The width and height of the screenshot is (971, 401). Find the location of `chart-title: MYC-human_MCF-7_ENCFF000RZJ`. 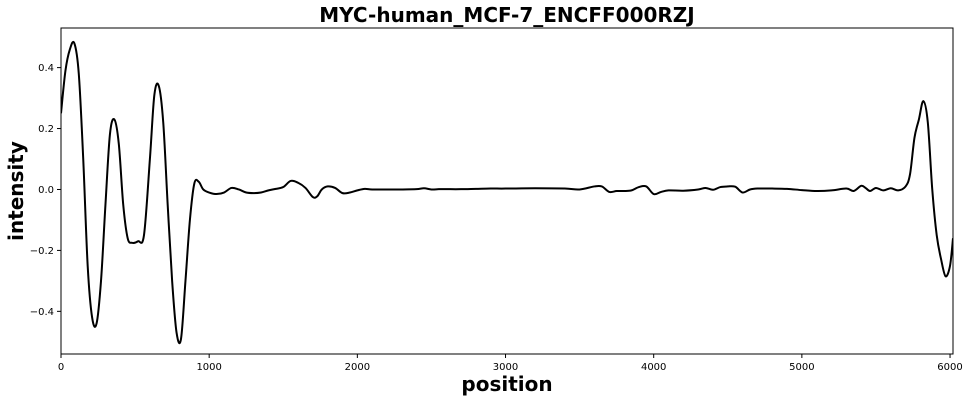

chart-title: MYC-human_MCF-7_ENCFF000RZJ is located at coordinates (507, 15).